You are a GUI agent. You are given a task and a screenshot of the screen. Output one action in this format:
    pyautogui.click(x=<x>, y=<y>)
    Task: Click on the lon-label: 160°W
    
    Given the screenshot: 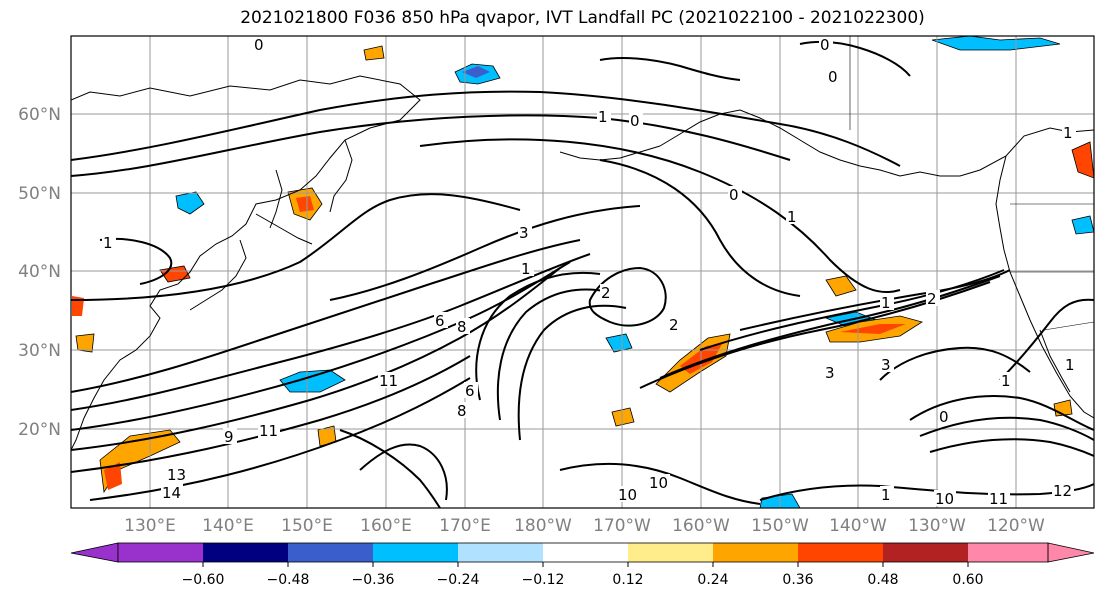 What is the action you would take?
    pyautogui.click(x=701, y=526)
    